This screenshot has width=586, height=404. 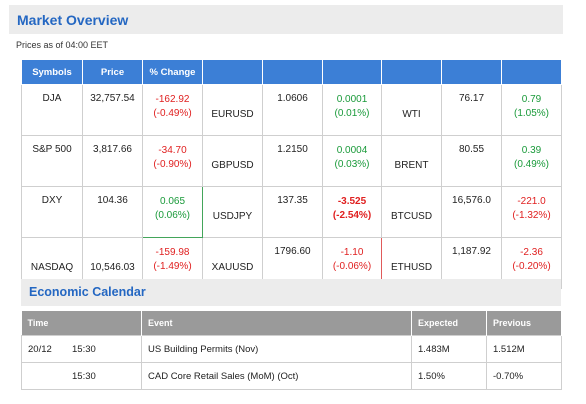 I want to click on symbol-cell: BRENT, so click(x=411, y=161).